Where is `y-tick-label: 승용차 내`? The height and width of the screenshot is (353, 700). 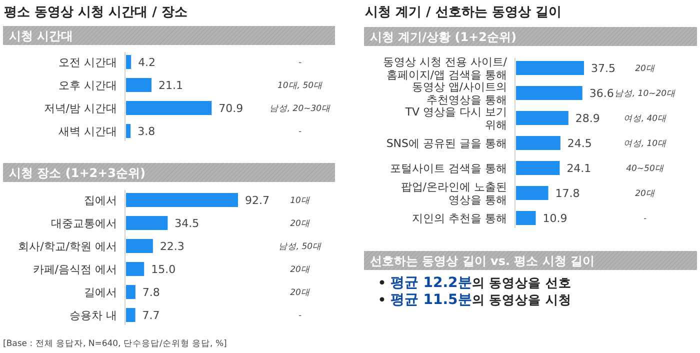 y-tick-label: 승용차 내 is located at coordinates (93, 315).